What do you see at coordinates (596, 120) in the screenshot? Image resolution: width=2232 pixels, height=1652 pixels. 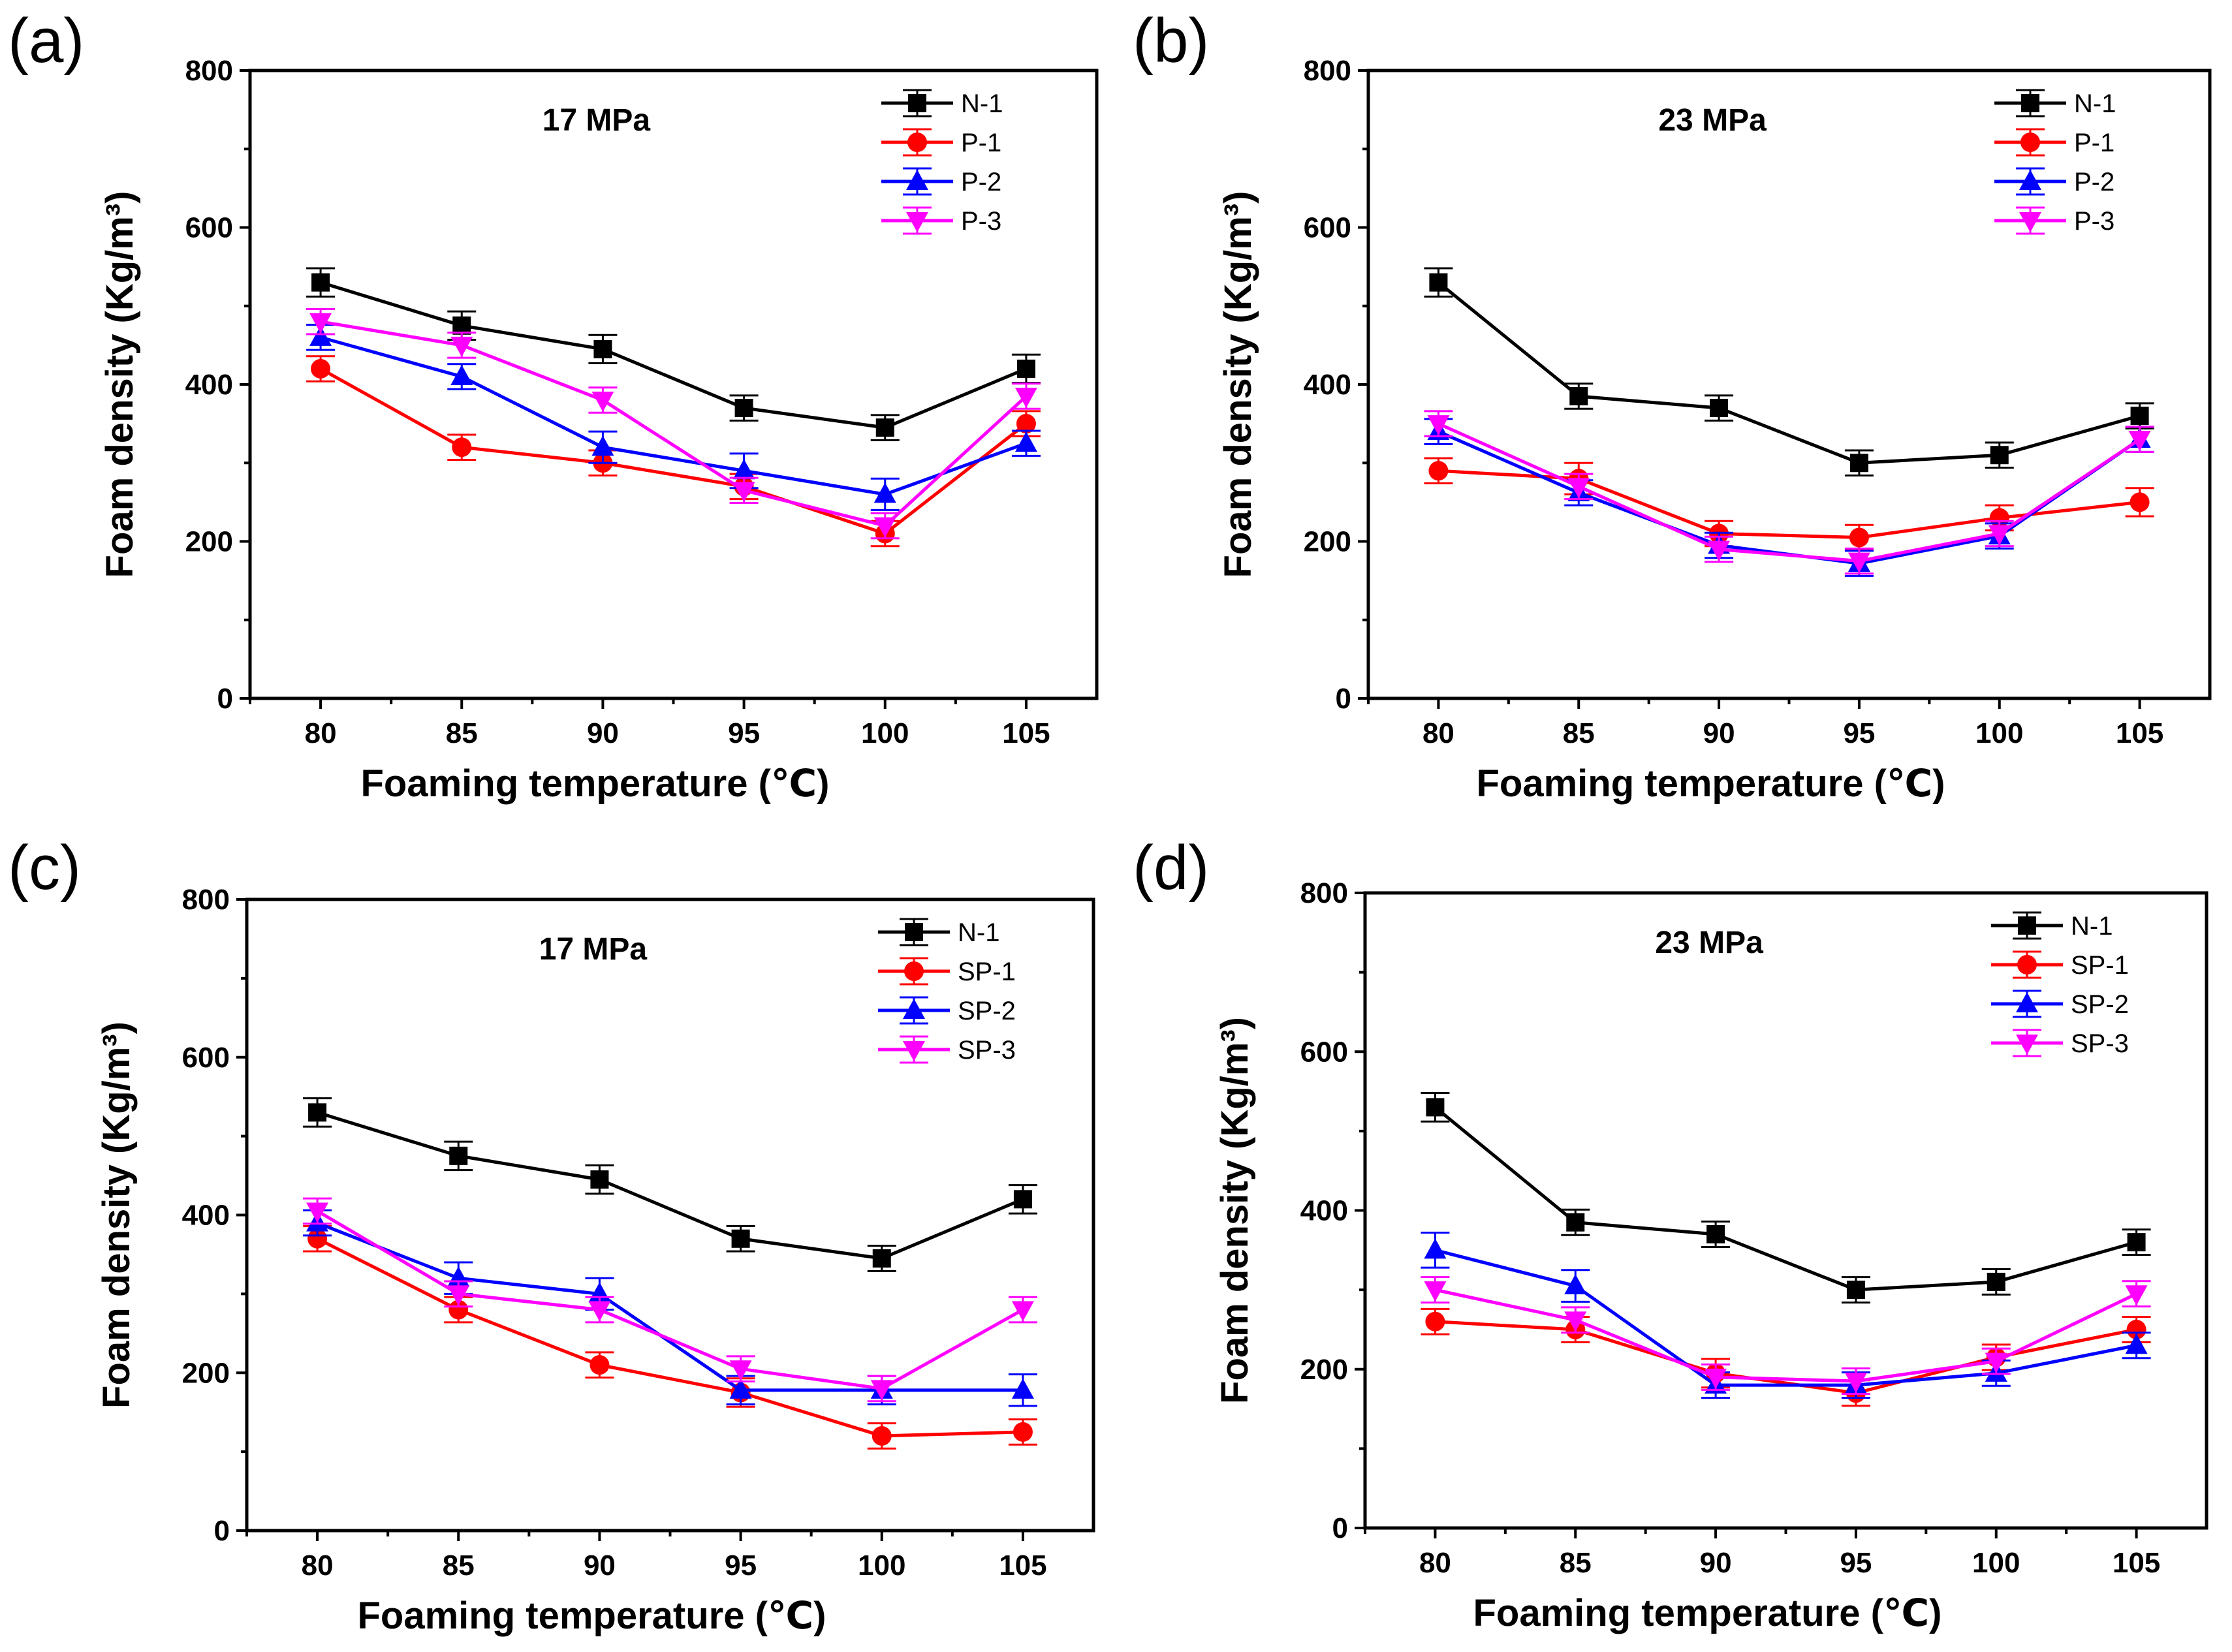 I see `pressure-label: 17 MPa` at bounding box center [596, 120].